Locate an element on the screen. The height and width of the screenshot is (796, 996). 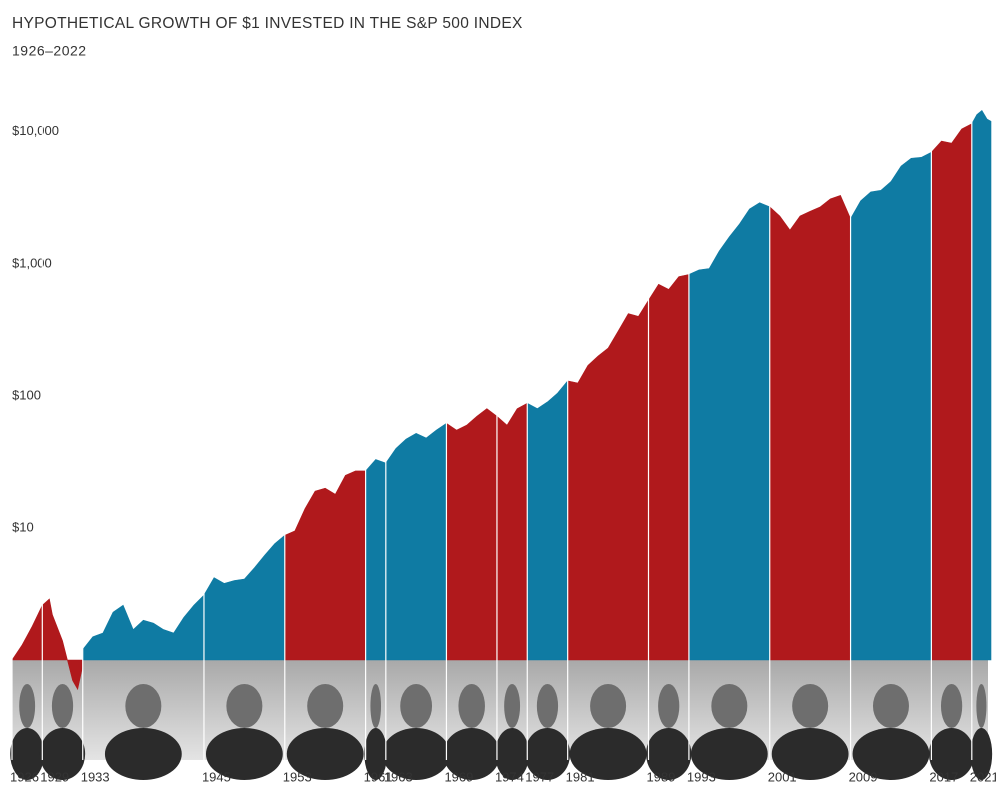
x-tick-label: 2009 is located at coordinates (863, 776).